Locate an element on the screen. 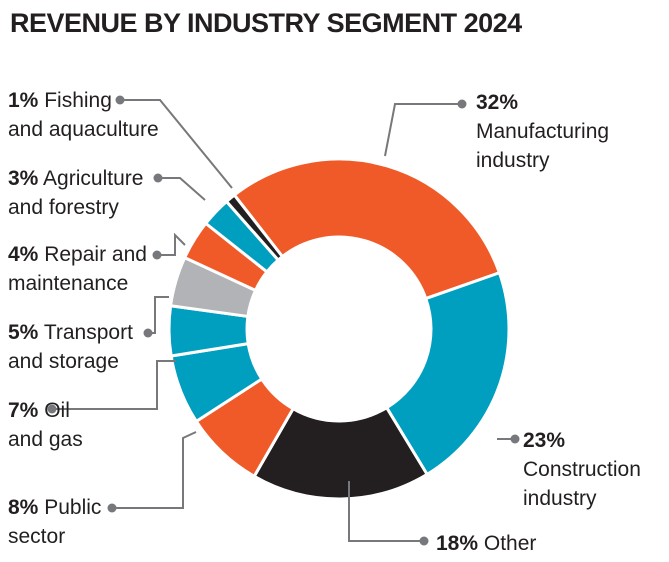 The height and width of the screenshot is (562, 669). label-oil-line2: and gas is located at coordinates (45, 439).